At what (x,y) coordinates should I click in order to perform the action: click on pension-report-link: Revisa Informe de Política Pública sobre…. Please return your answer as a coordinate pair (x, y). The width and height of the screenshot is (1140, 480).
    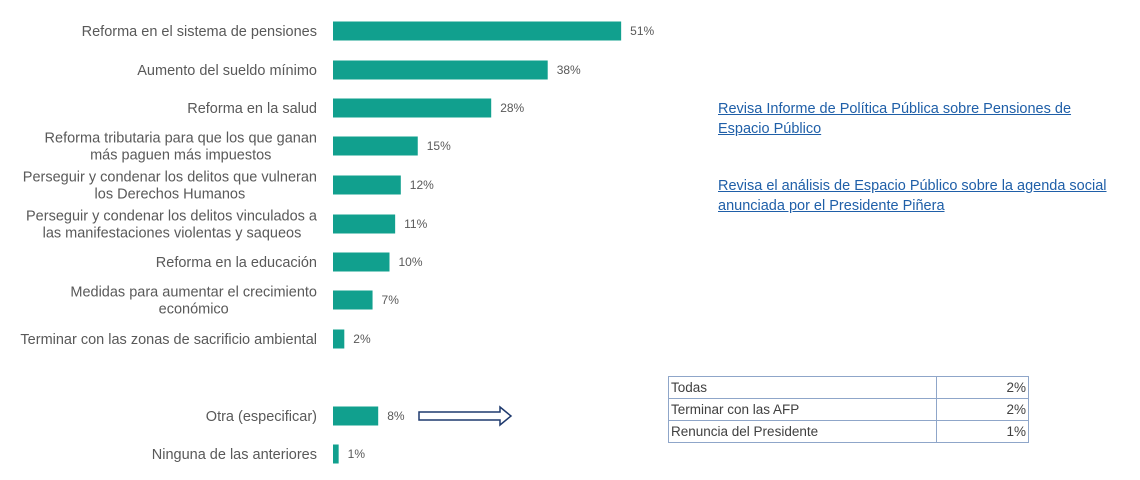
    Looking at the image, I should click on (895, 119).